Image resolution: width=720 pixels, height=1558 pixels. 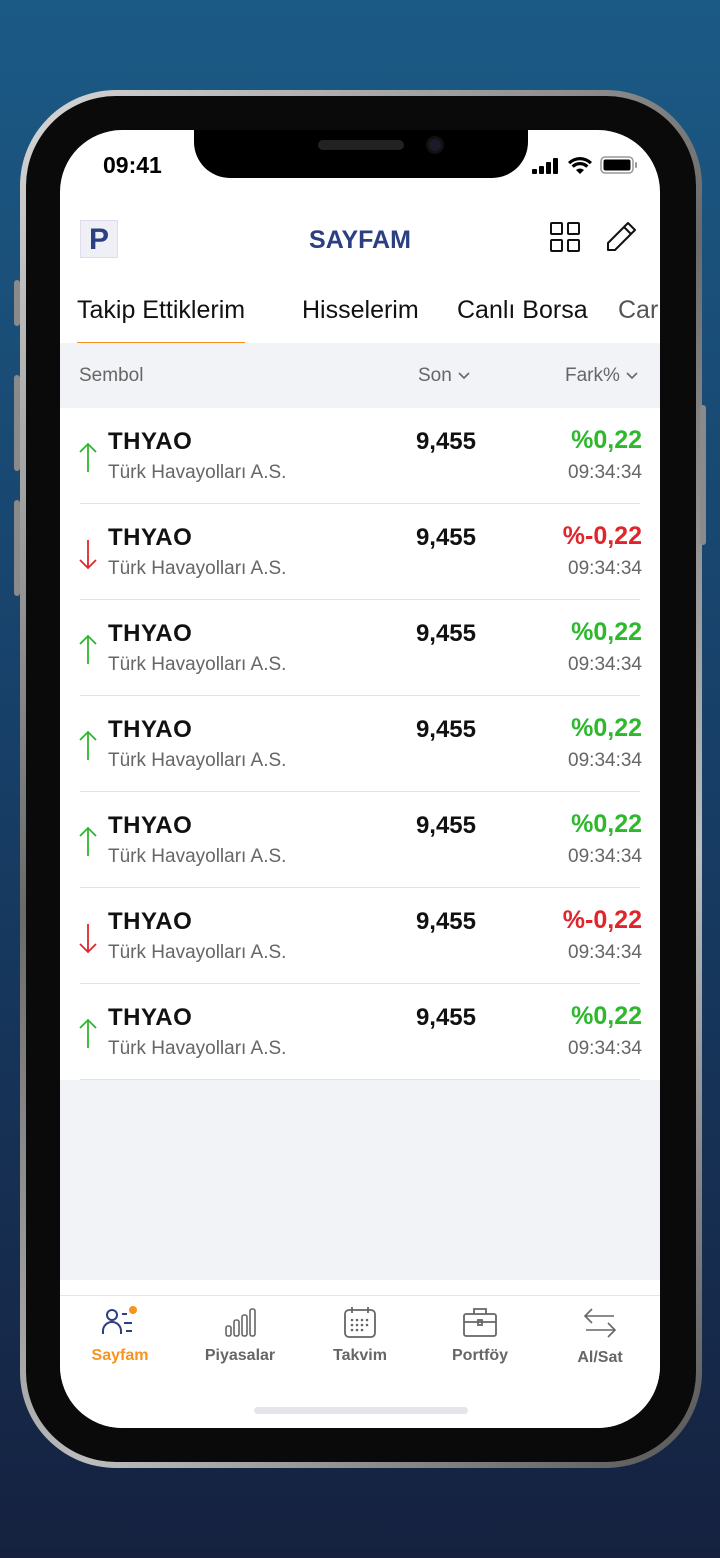 I want to click on tabbar-label: Portföy, so click(x=480, y=1355).